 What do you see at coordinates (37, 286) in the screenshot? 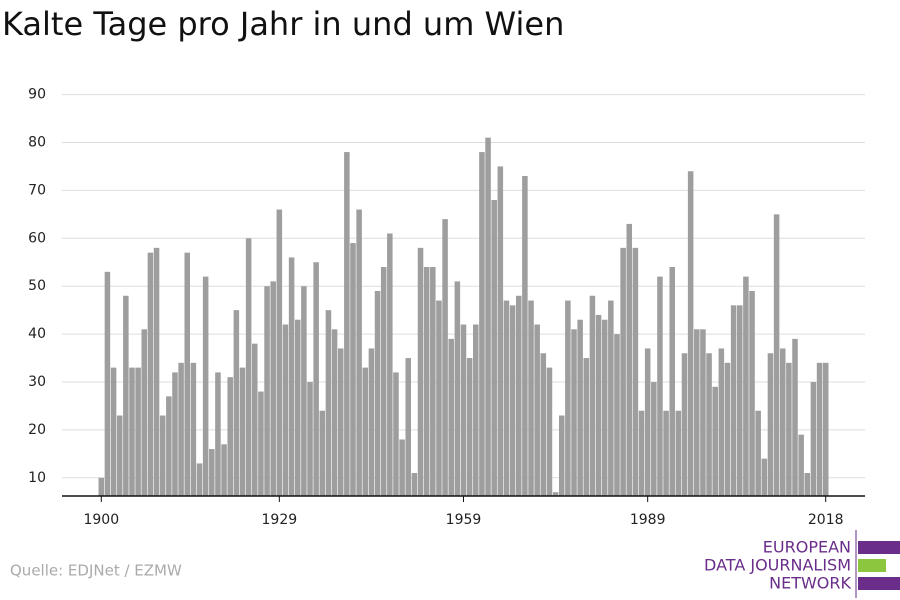
I see `y-tick-label: 50` at bounding box center [37, 286].